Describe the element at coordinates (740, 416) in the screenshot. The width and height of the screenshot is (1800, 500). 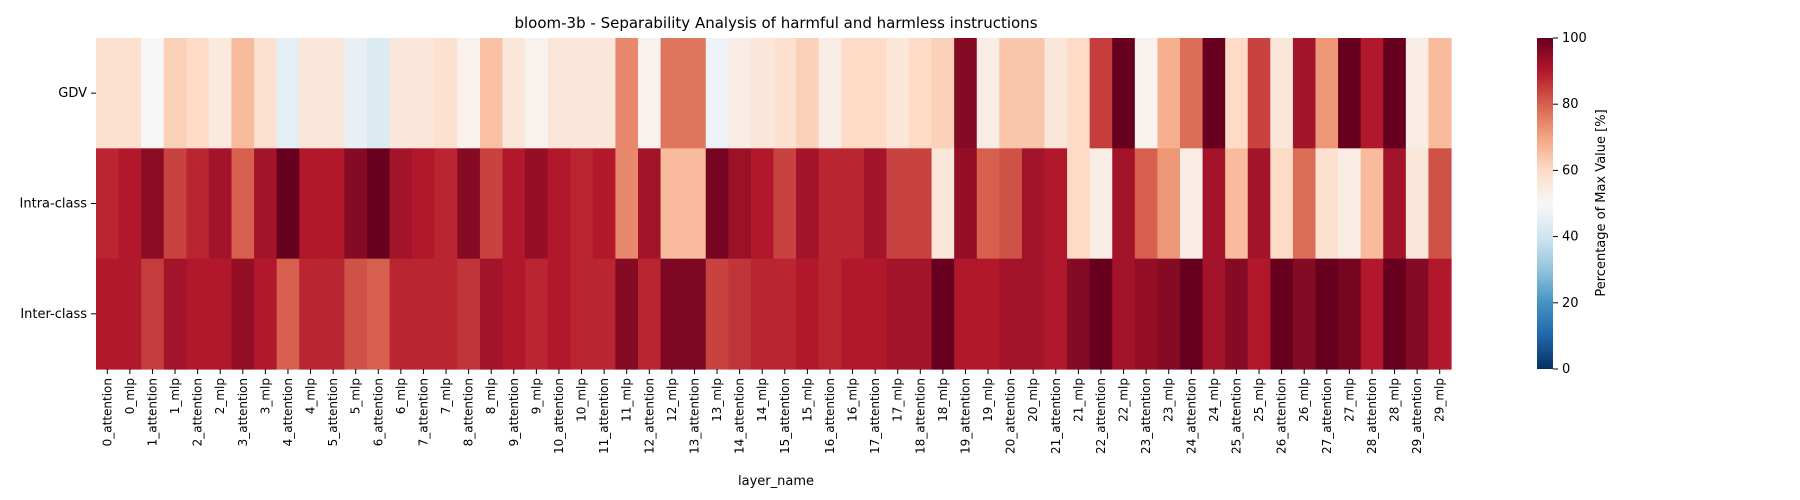
I see `column-label: 14_attention` at that location.